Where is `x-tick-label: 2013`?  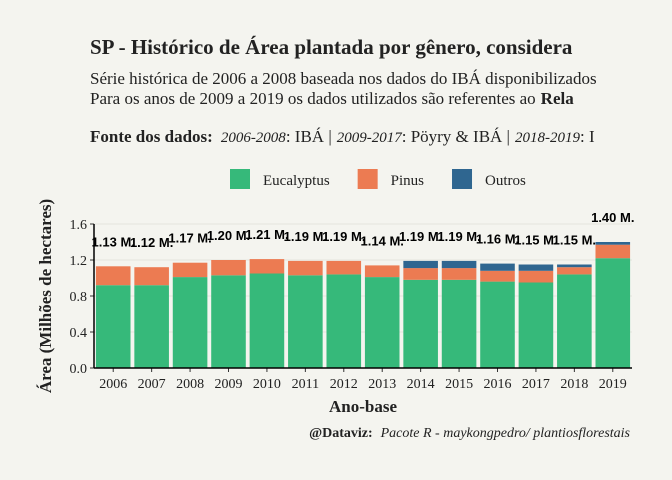
x-tick-label: 2013 is located at coordinates (382, 384).